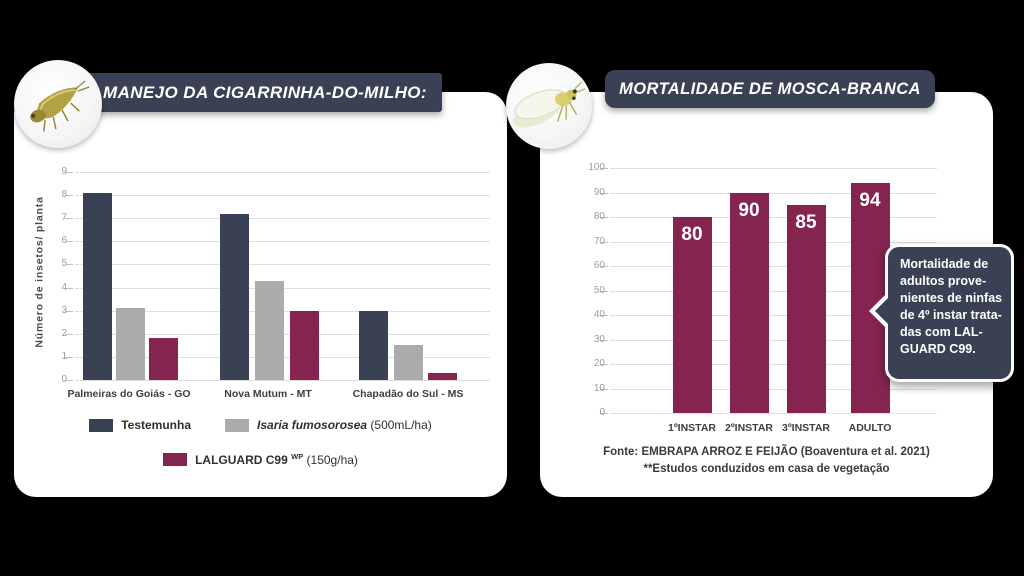 The height and width of the screenshot is (576, 1024). Describe the element at coordinates (312, 425) in the screenshot. I see `legend-label-part: Isaria fumosorosea` at that location.